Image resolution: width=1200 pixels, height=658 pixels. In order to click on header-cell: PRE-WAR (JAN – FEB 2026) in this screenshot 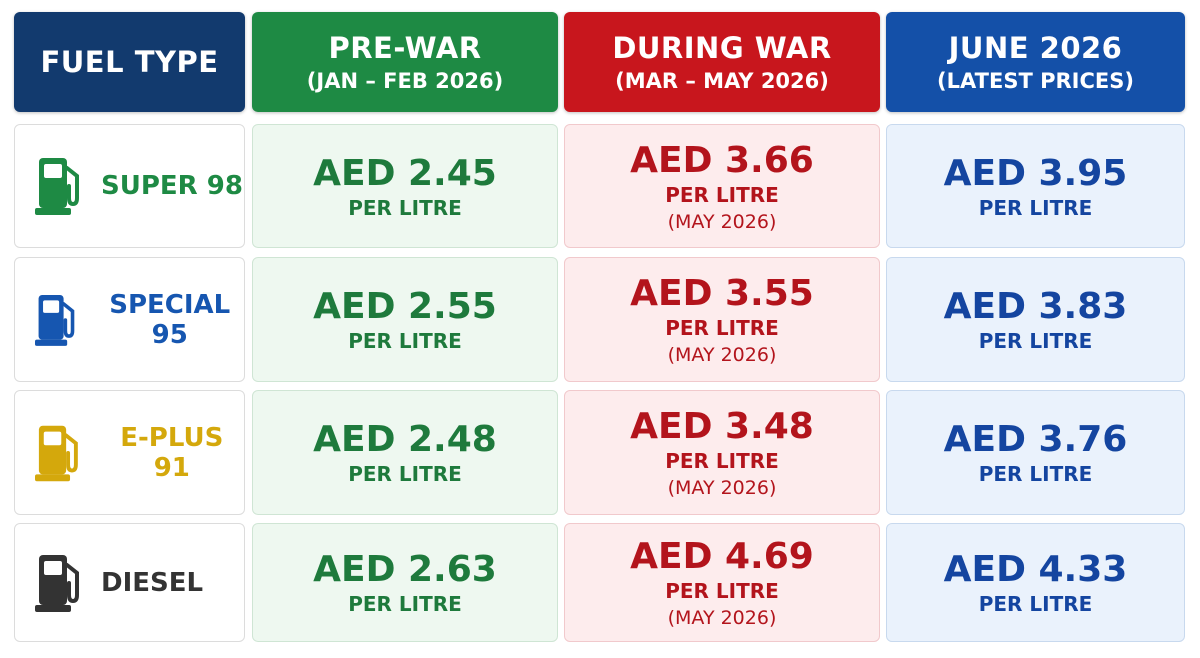, I will do `click(405, 62)`.